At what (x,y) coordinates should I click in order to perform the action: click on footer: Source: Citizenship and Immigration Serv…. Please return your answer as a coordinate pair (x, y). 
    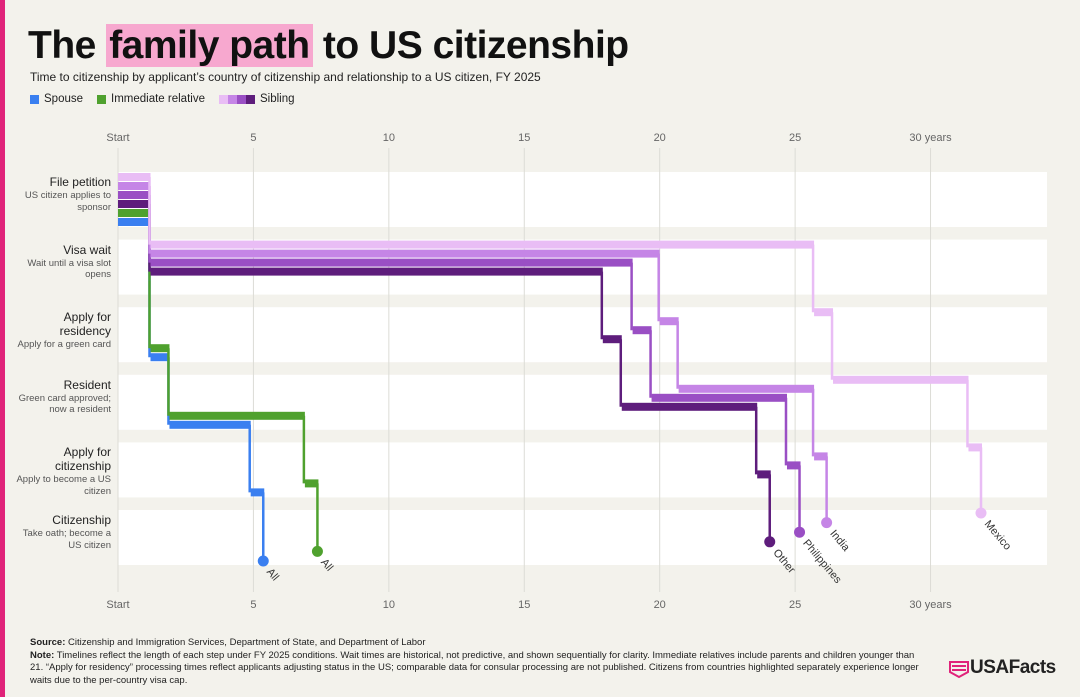
    Looking at the image, I should click on (480, 662).